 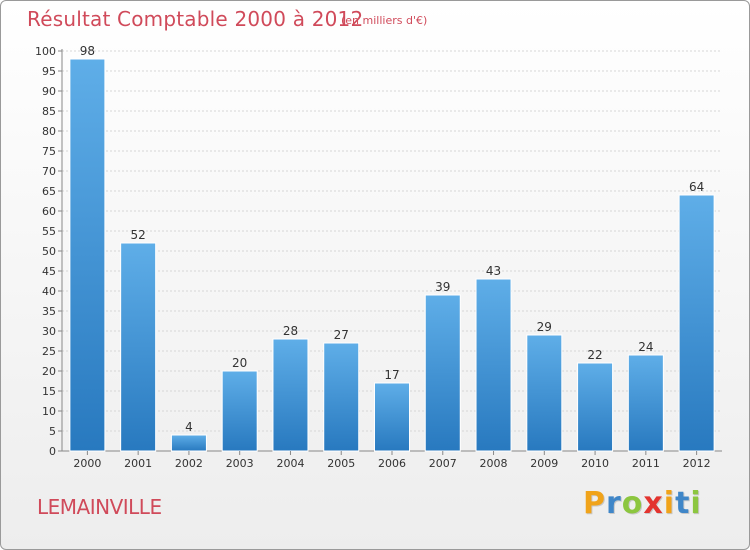 I want to click on logo-letter: r, so click(x=614, y=503).